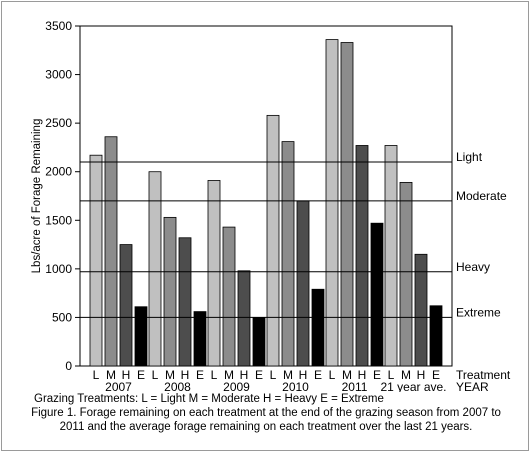 Image resolution: width=530 pixels, height=452 pixels. Describe the element at coordinates (259, 342) in the screenshot. I see `bar-2009-E` at that location.